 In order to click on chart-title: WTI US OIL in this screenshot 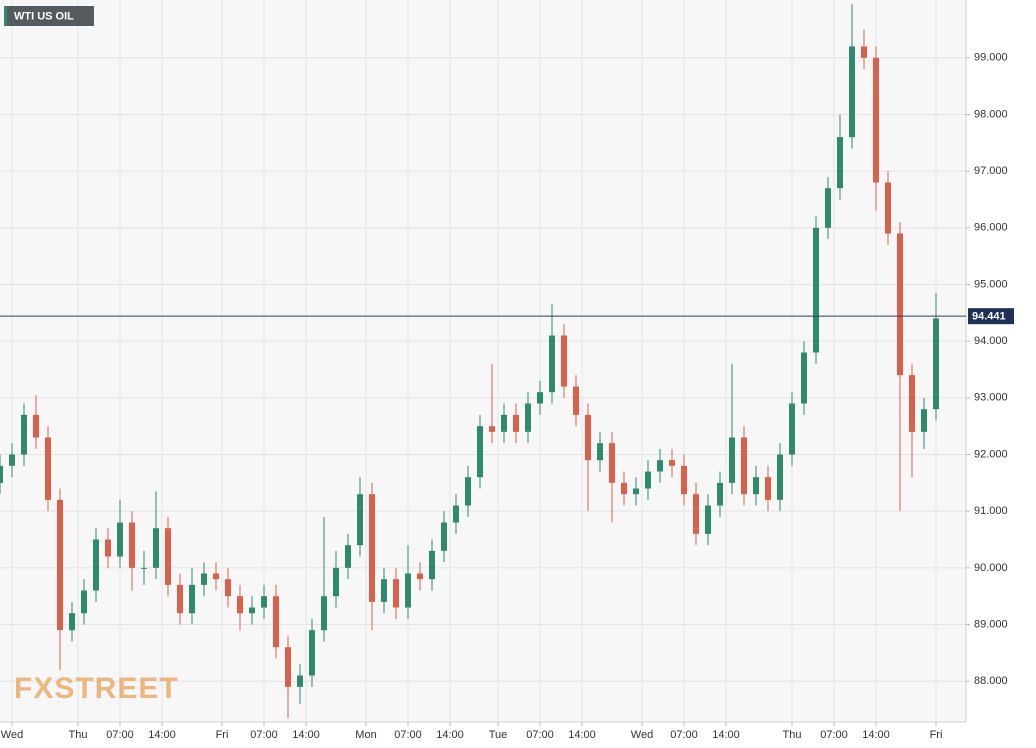, I will do `click(44, 16)`.